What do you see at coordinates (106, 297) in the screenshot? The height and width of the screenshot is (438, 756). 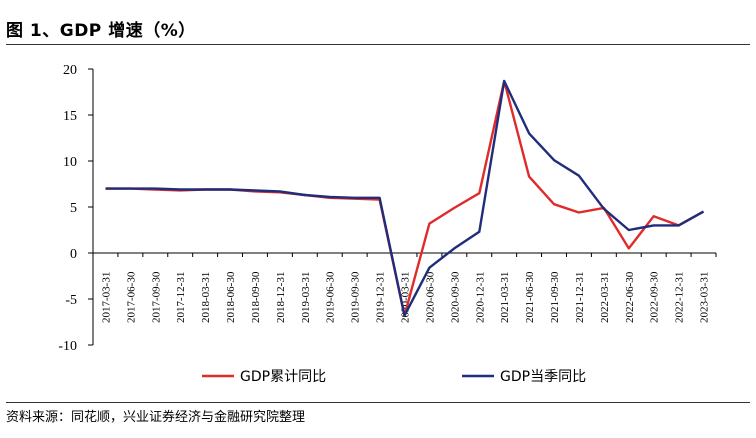 I see `x-tick-label: 2017-03-31` at bounding box center [106, 297].